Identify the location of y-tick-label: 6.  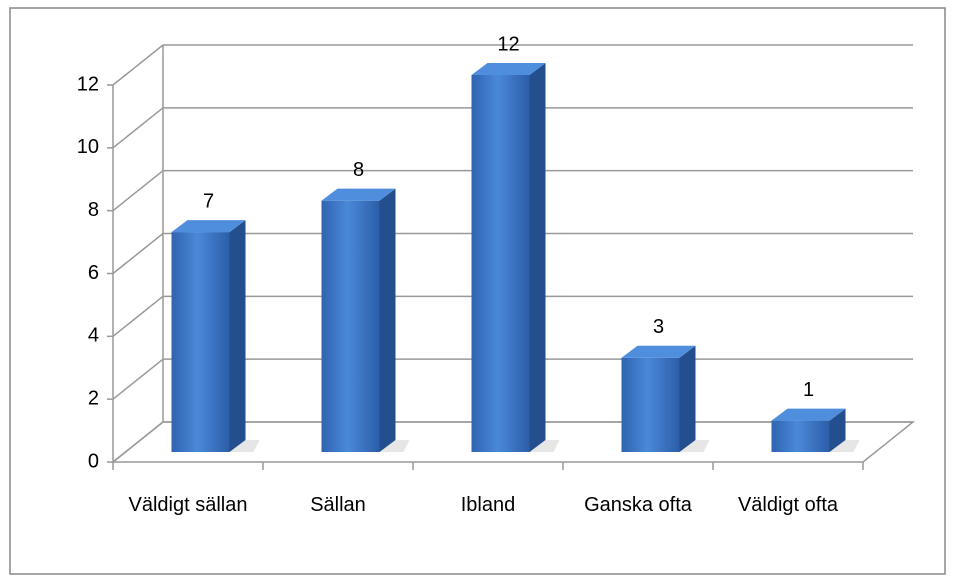
(93, 273).